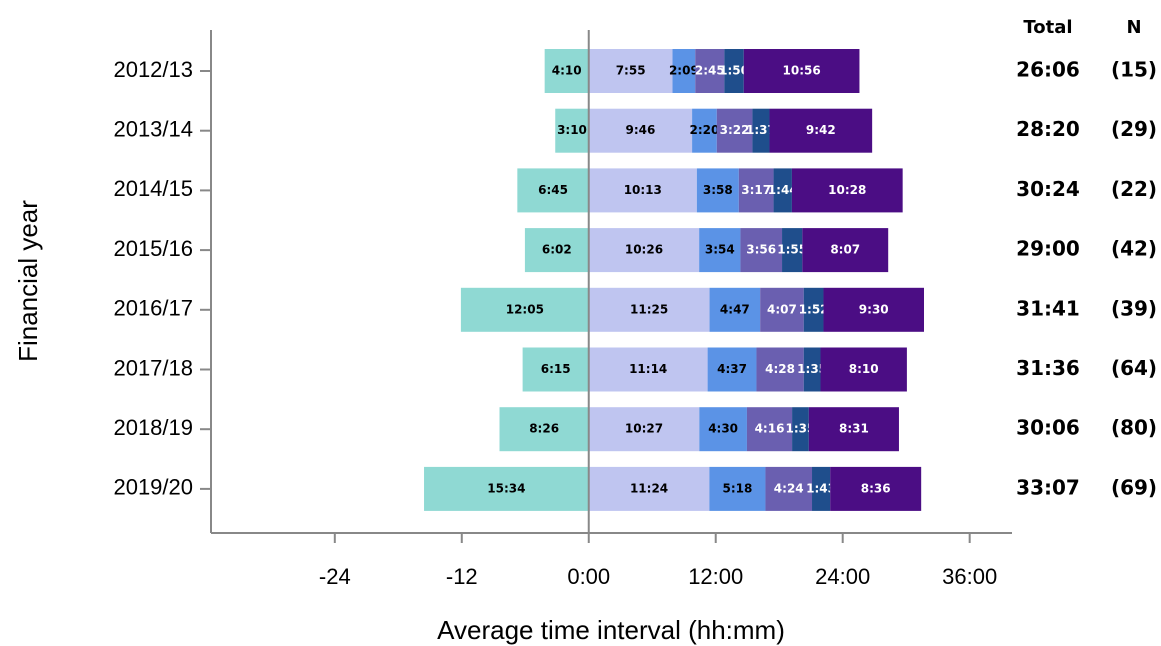  Describe the element at coordinates (720, 250) in the screenshot. I see `segment-label: 3:54` at that location.